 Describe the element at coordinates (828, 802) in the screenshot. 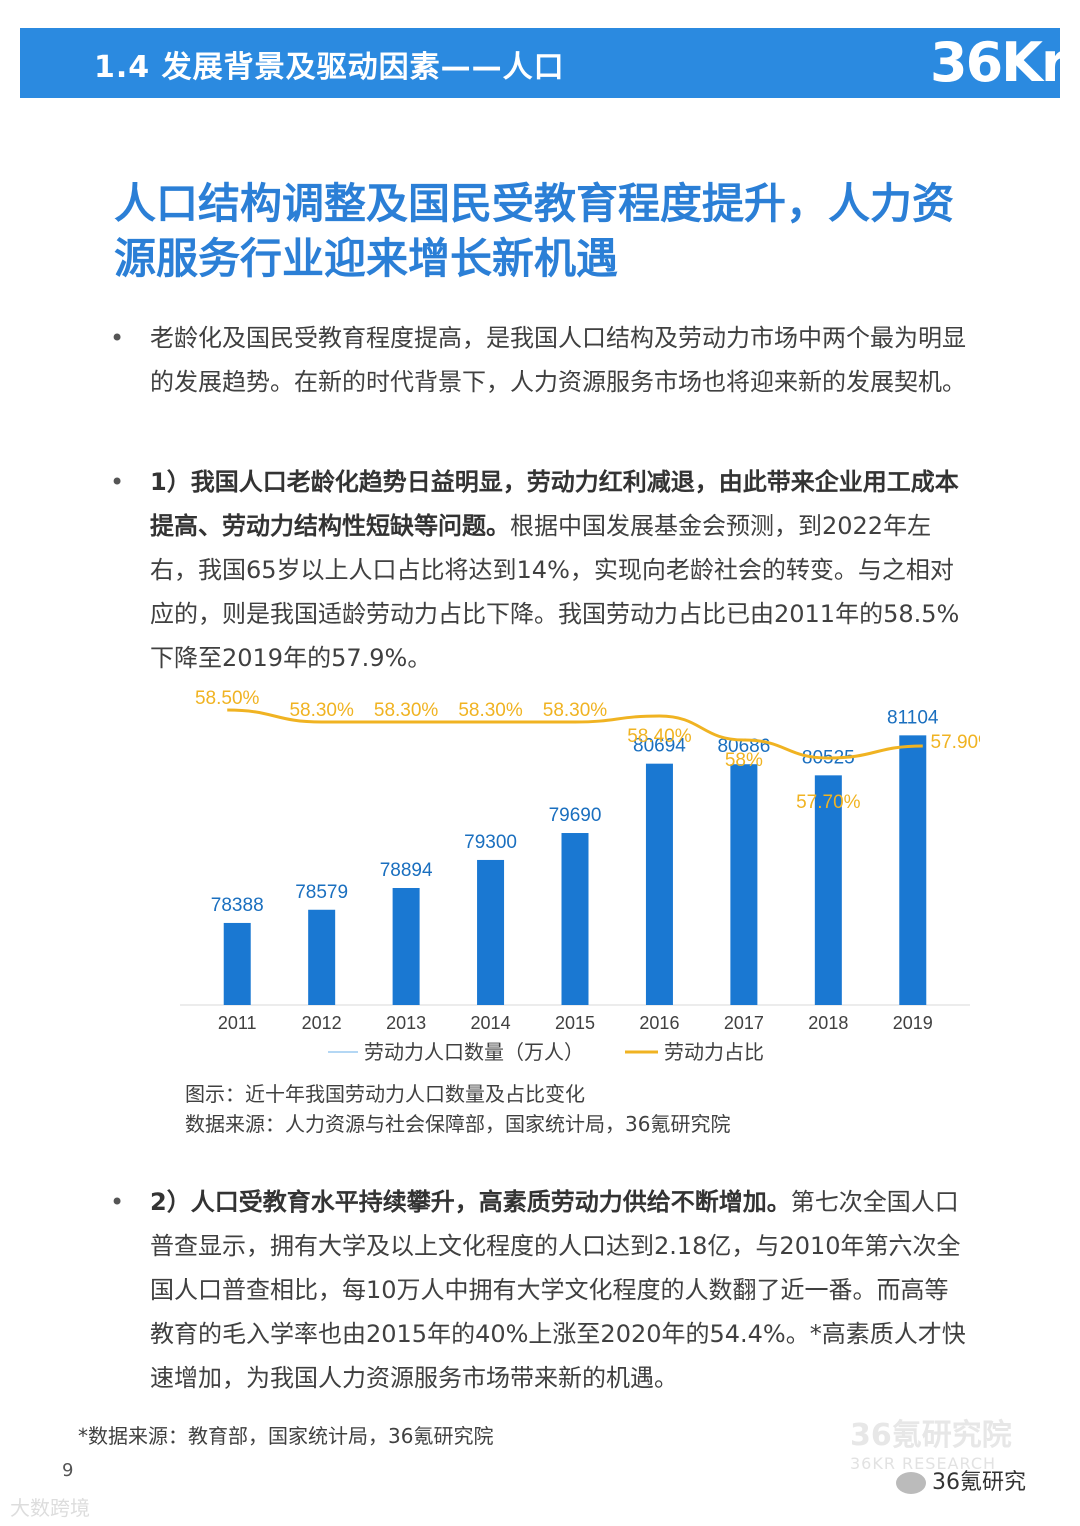

I see `line-label-2018: 57.70%` at that location.